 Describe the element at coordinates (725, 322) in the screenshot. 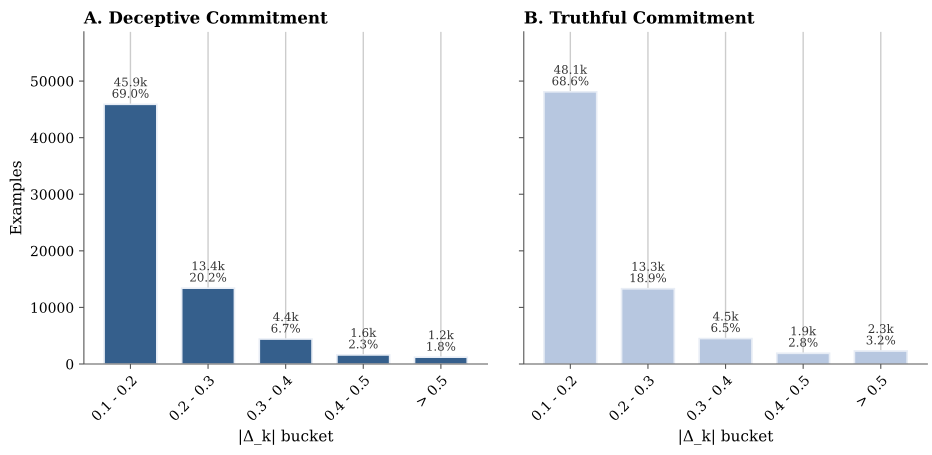

I see `data-label: 4.5k 6.5%` at that location.